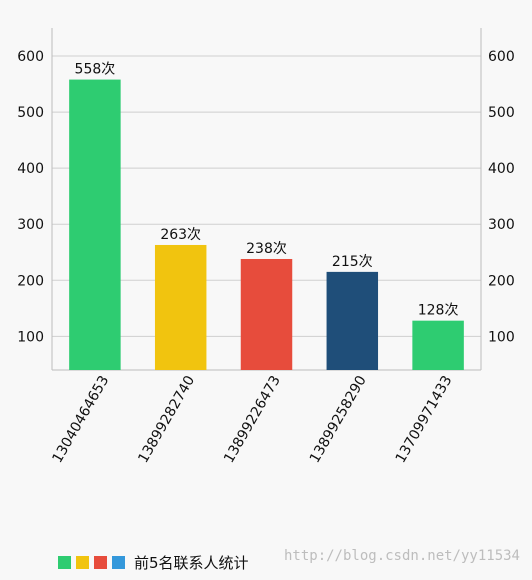 The height and width of the screenshot is (580, 532). I want to click on x-tick-label: 13899282740, so click(166, 419).